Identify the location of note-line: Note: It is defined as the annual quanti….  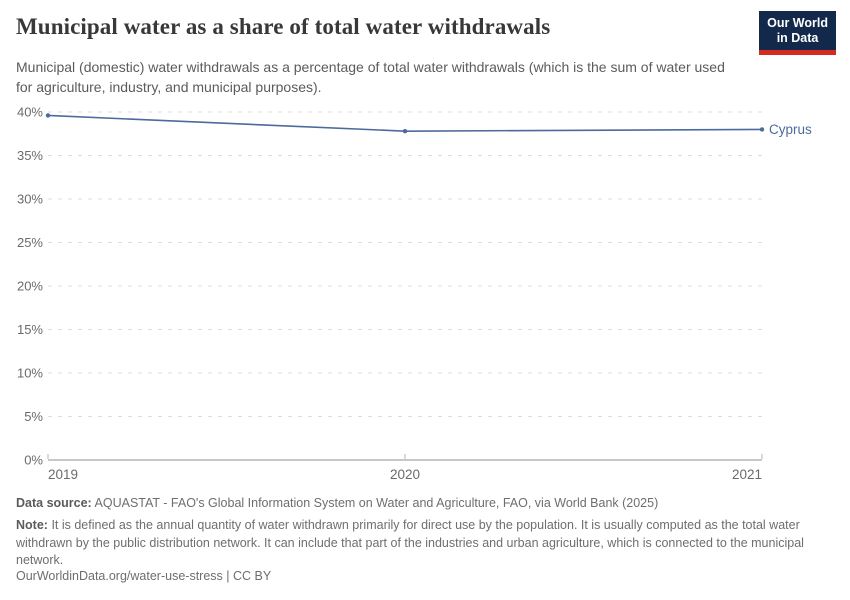
(426, 543).